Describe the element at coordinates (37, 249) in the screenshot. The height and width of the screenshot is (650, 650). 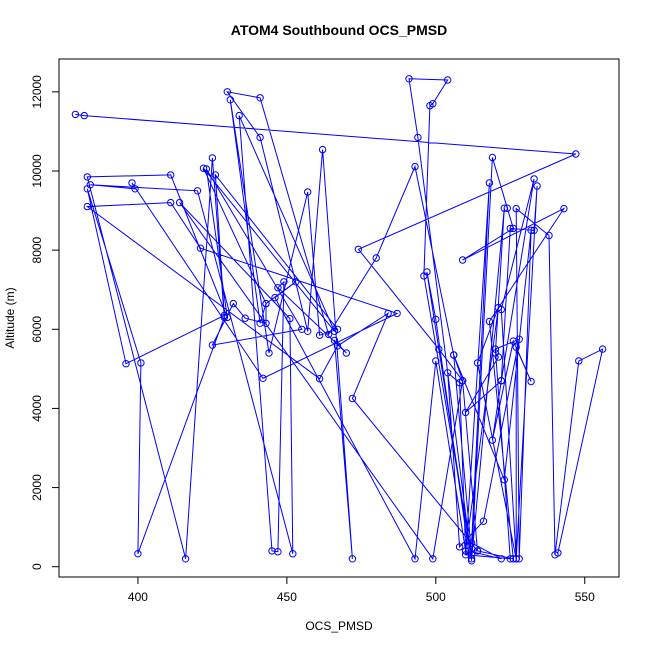
I see `y-tick-label: 8000` at that location.